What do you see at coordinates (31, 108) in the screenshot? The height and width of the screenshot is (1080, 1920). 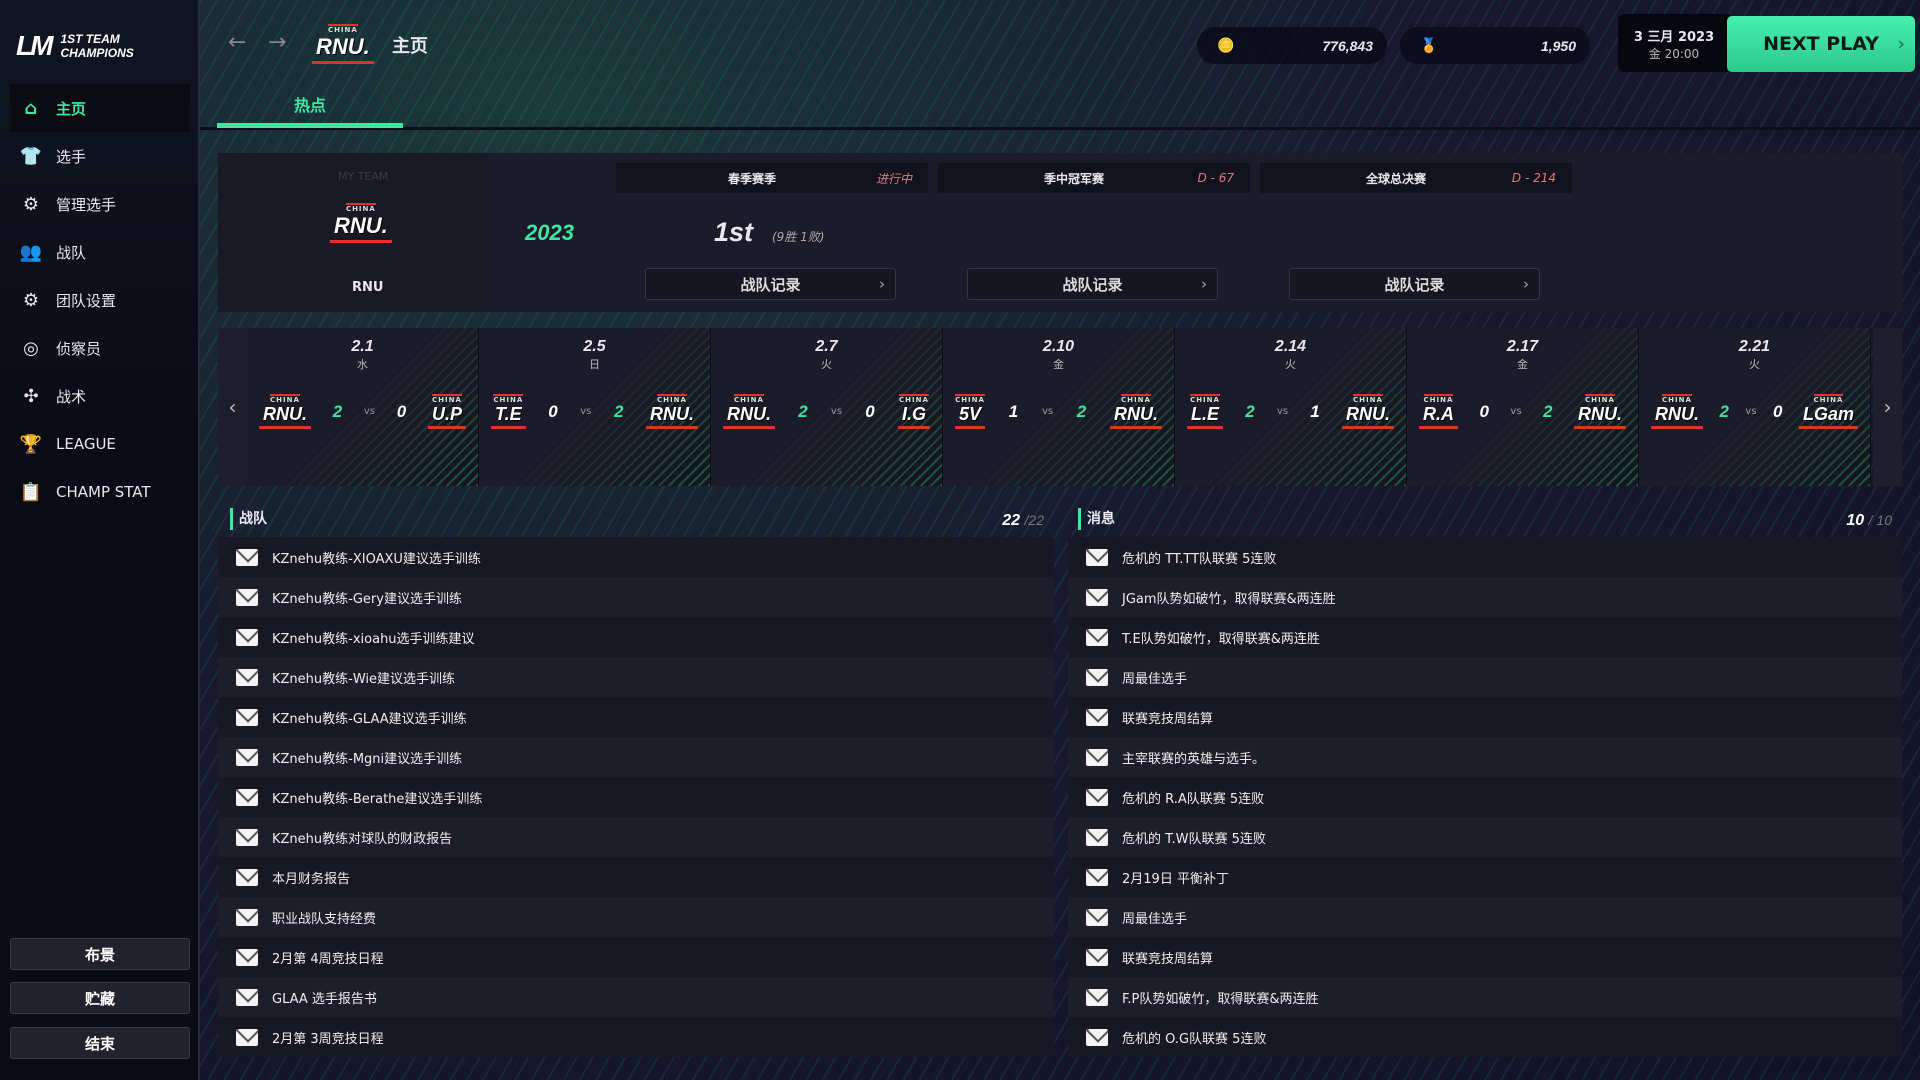 I see `home-icon: ⌂` at bounding box center [31, 108].